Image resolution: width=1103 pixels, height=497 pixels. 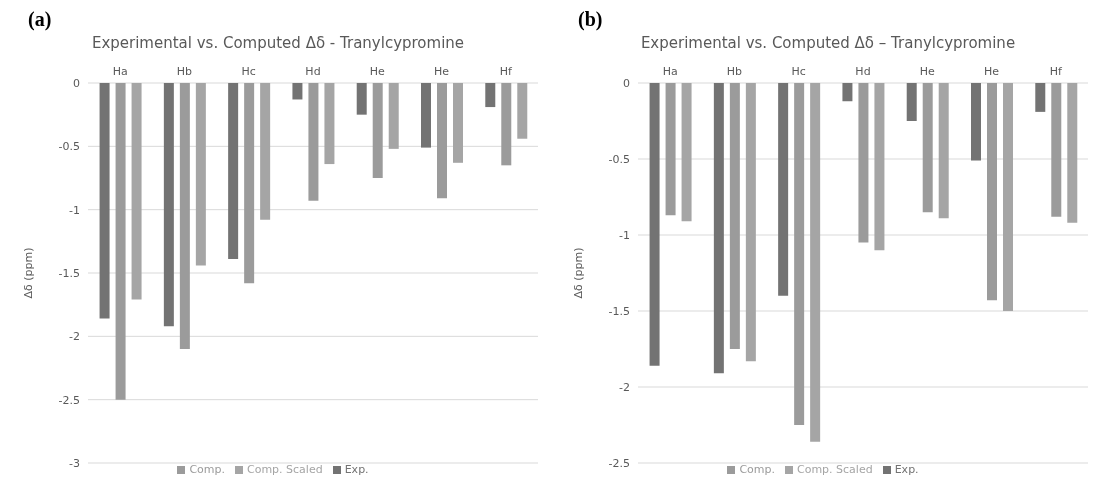 I want to click on chart-title: Experimental vs. Computed Δδ – Tranylcypromine, so click(x=828, y=44).